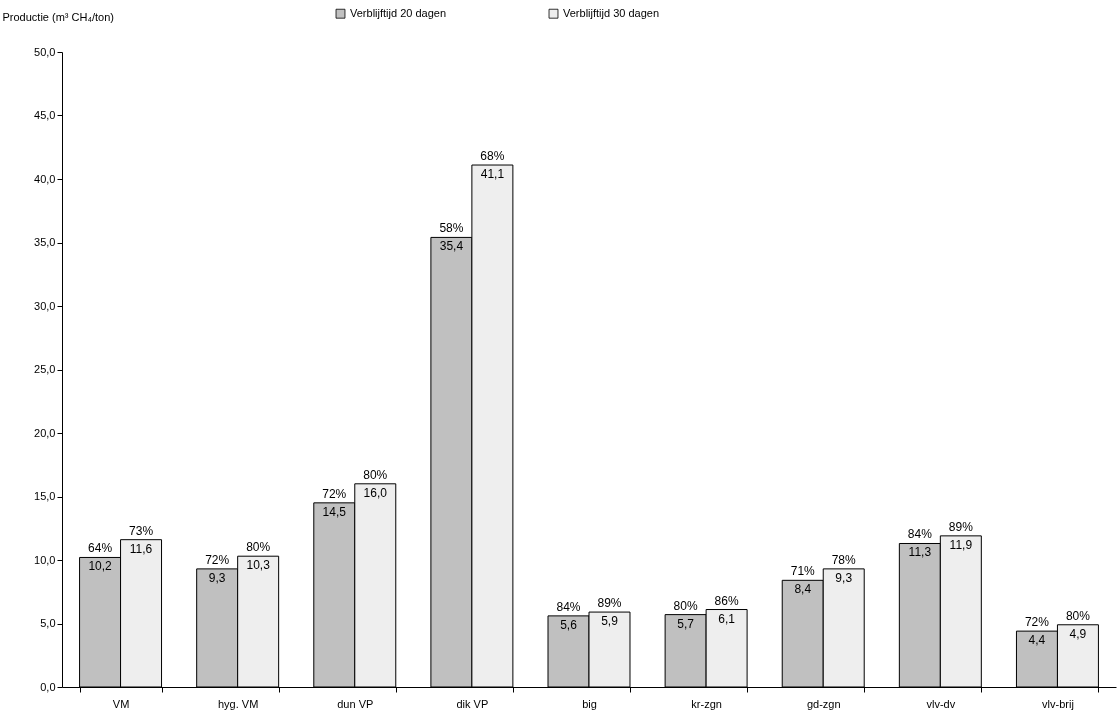  What do you see at coordinates (355, 703) in the screenshot?
I see `x-tick-label: dun VP` at bounding box center [355, 703].